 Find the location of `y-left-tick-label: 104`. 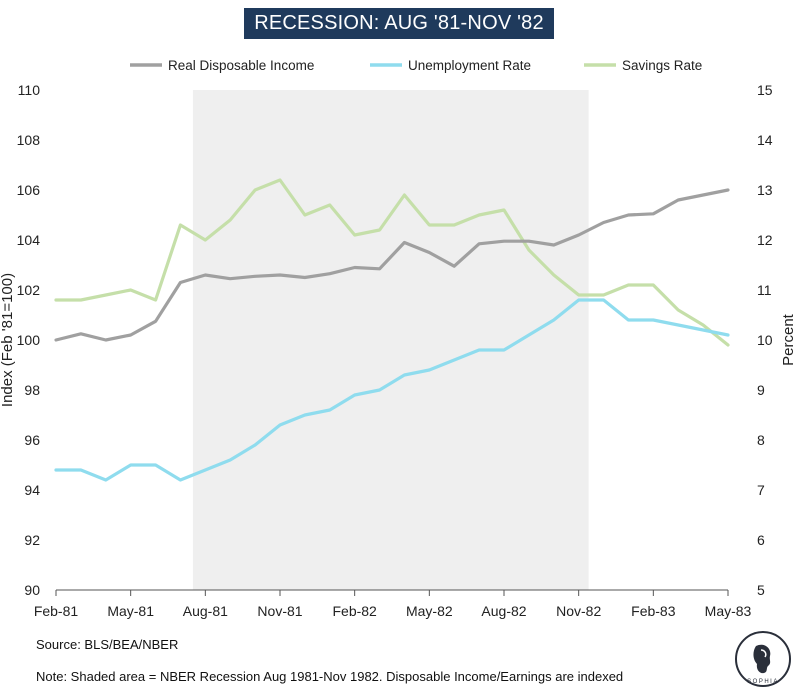

y-left-tick-label: 104 is located at coordinates (29, 240).